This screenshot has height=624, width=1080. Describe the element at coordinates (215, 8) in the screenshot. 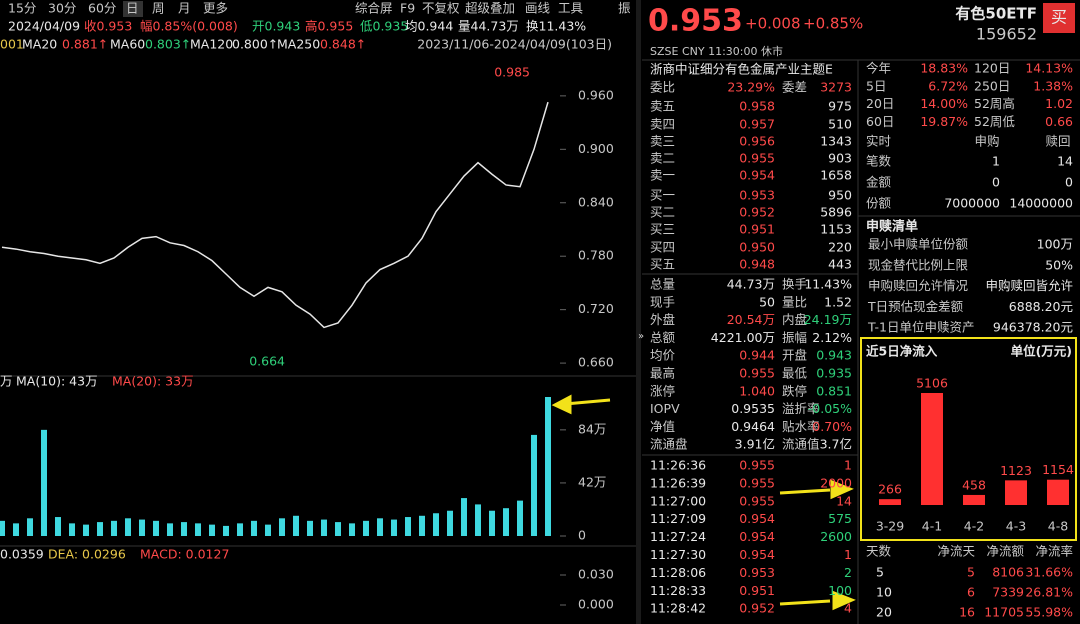

I see `period-tab: 更多` at that location.